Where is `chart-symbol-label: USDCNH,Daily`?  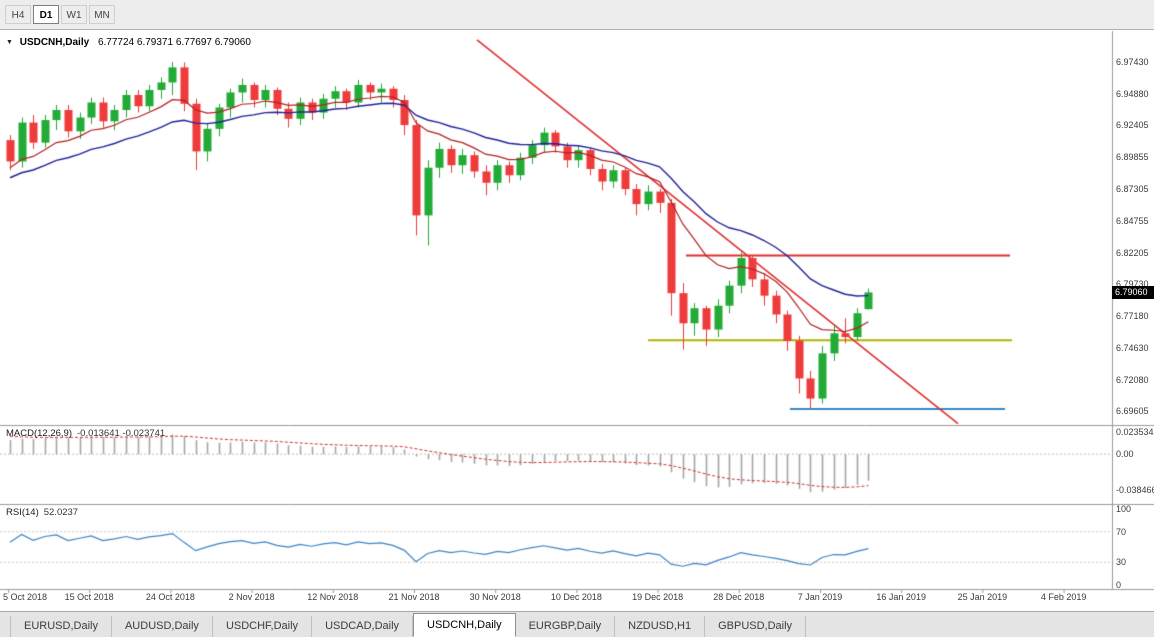 chart-symbol-label: USDCNH,Daily is located at coordinates (54, 42).